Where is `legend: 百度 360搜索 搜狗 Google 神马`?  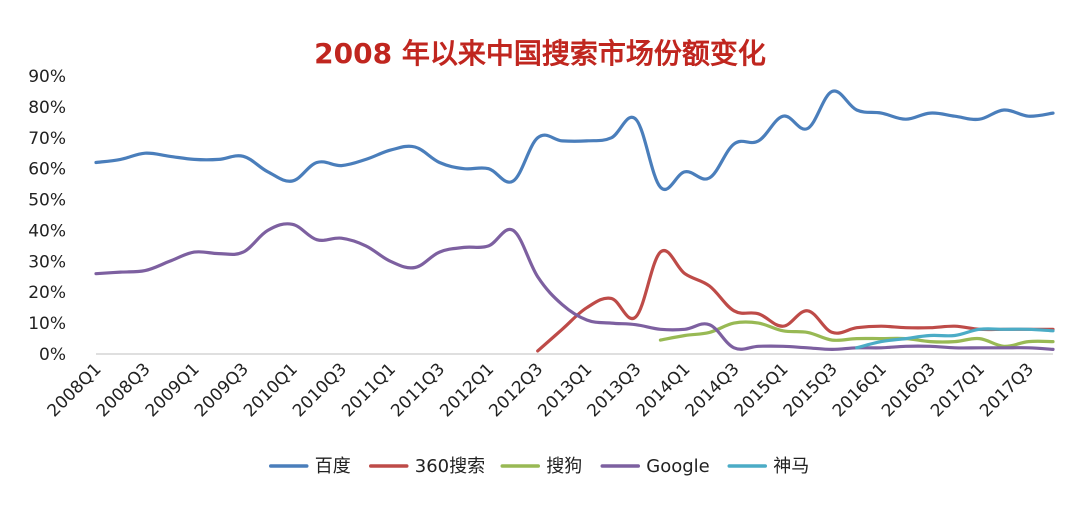 legend: 百度 360搜索 搜狗 Google 神马 is located at coordinates (539, 466).